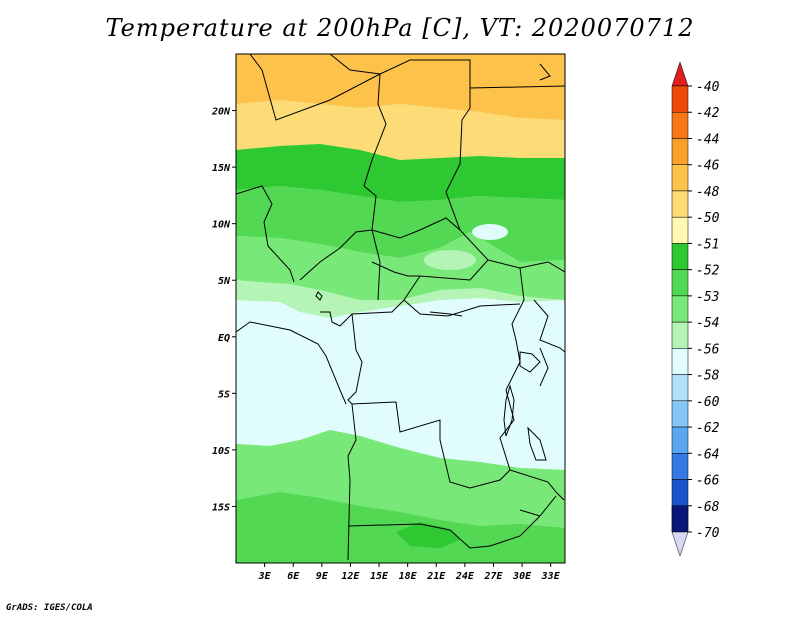 This screenshot has width=800, height=618. Describe the element at coordinates (707, 323) in the screenshot. I see `colorbar-label: -54` at that location.